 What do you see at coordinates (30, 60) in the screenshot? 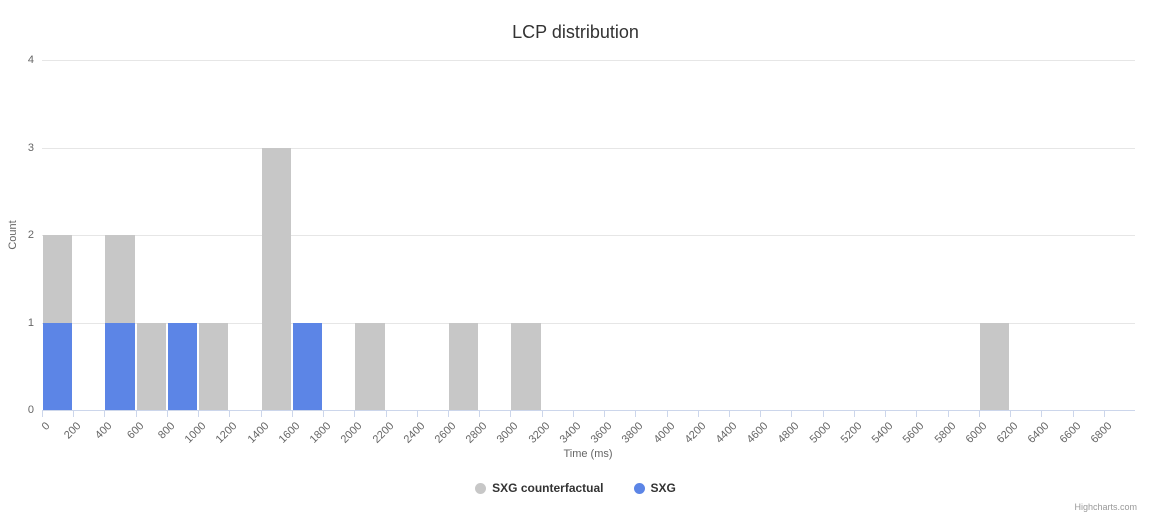
I see `y-tick-label: 4` at bounding box center [30, 60].